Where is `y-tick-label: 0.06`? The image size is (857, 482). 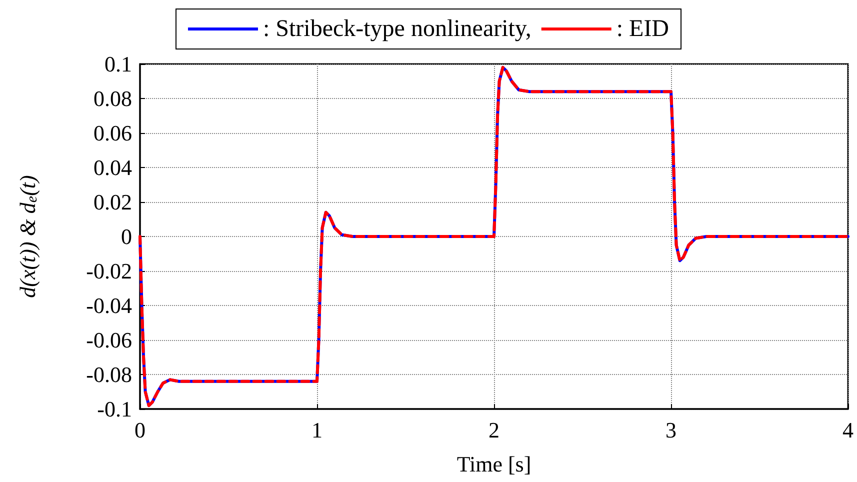 y-tick-label: 0.06 is located at coordinates (113, 133).